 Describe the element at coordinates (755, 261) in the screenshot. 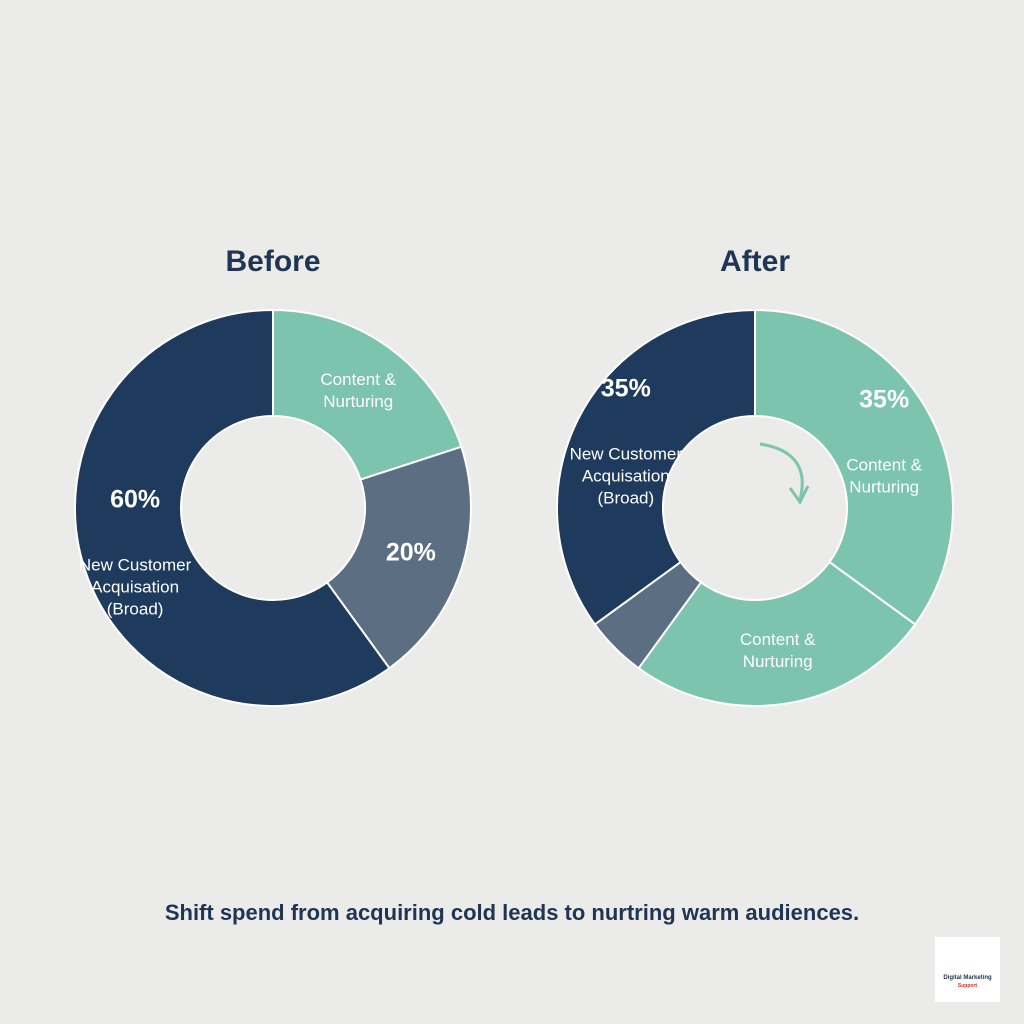

I see `chart-title: After` at that location.